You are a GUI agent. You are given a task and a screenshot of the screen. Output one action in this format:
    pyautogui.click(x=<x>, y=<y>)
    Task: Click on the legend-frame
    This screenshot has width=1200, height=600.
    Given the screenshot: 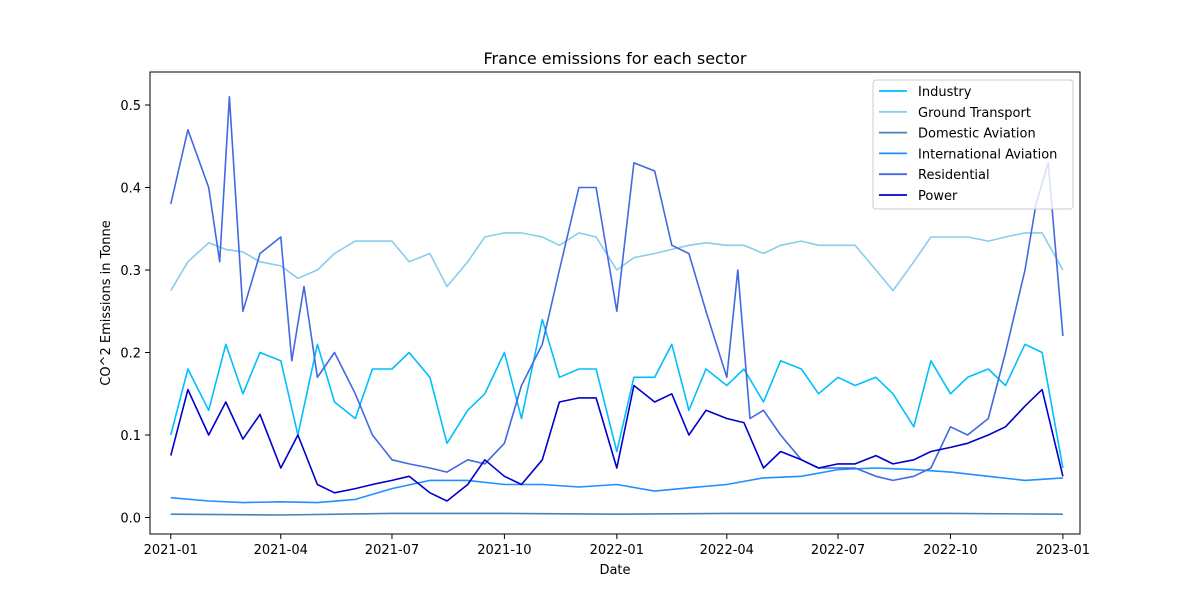 What is the action you would take?
    pyautogui.click(x=973, y=144)
    